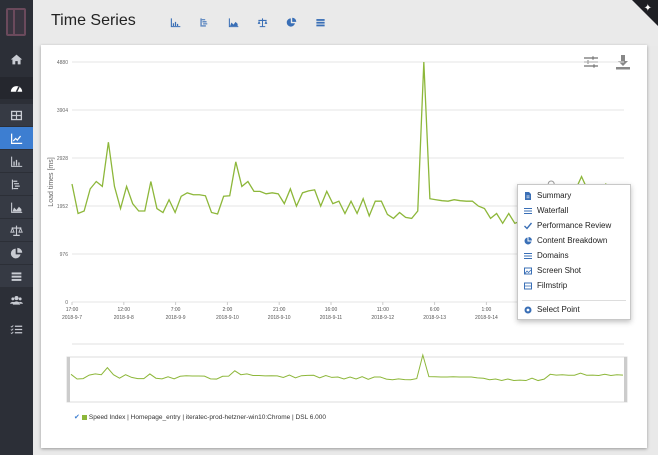  I want to click on menu-item-waterfall: Waterfall, so click(574, 210).